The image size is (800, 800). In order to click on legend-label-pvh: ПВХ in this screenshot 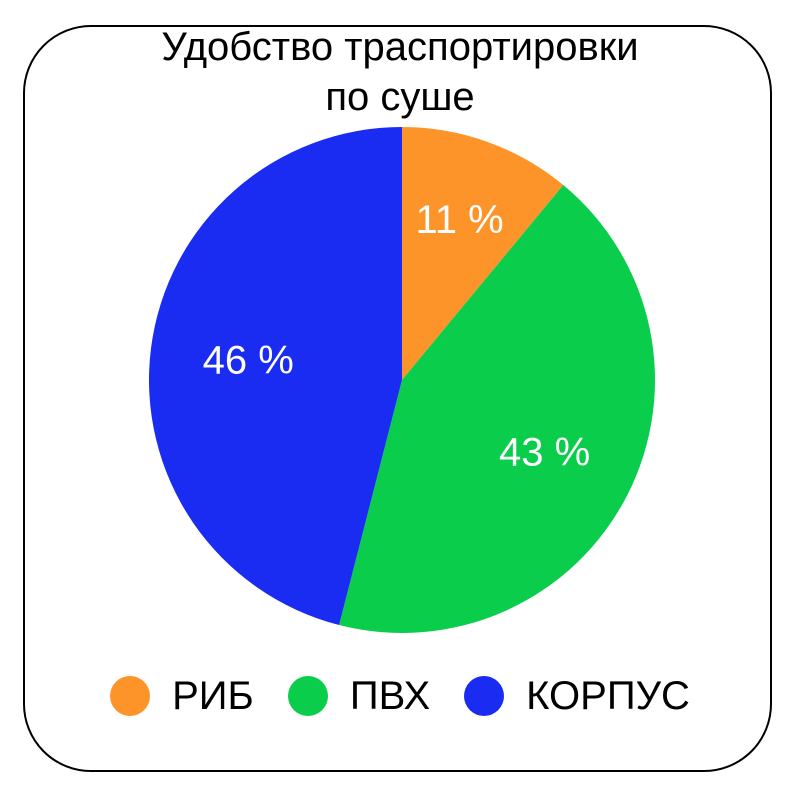, I will do `click(390, 695)`.